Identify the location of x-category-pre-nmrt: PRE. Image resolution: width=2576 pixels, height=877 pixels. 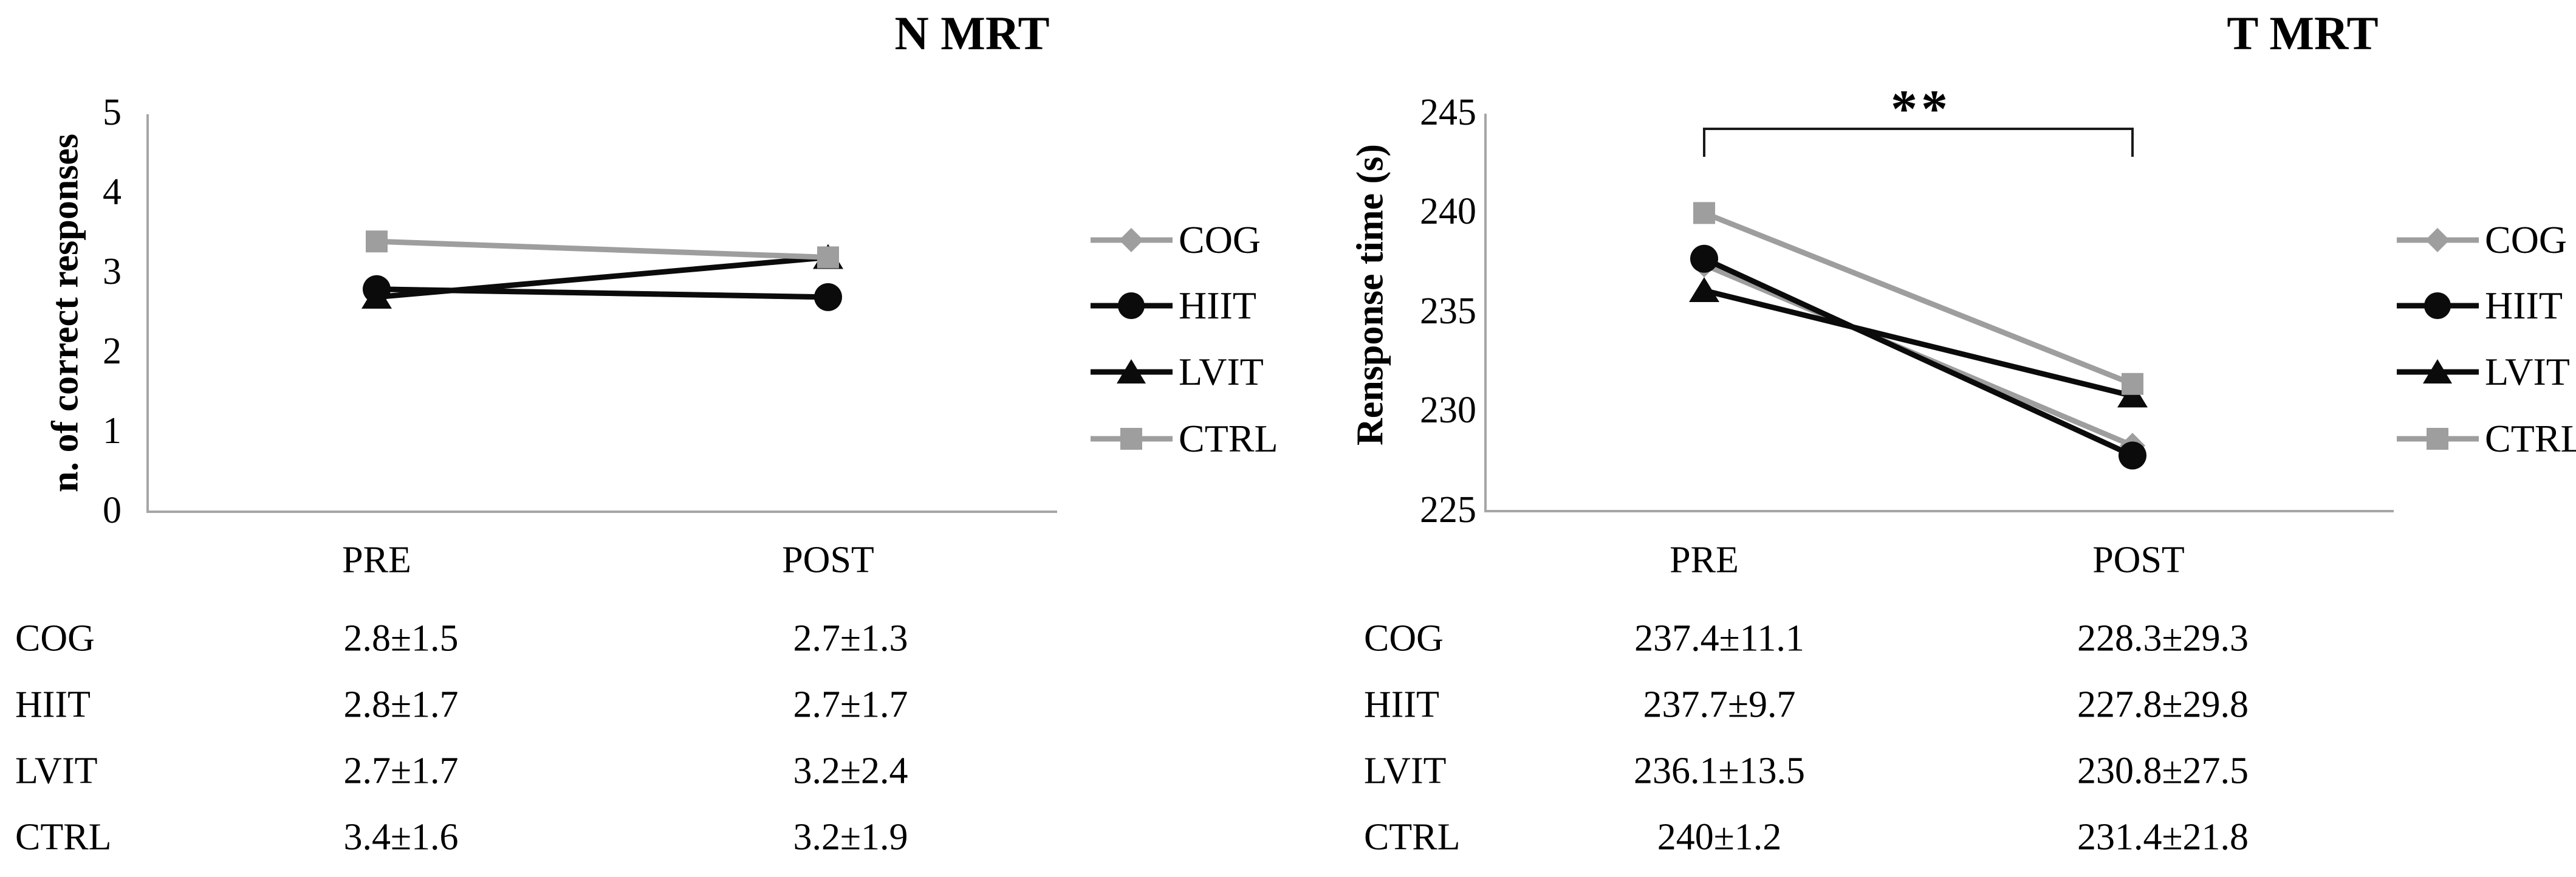
(376, 560).